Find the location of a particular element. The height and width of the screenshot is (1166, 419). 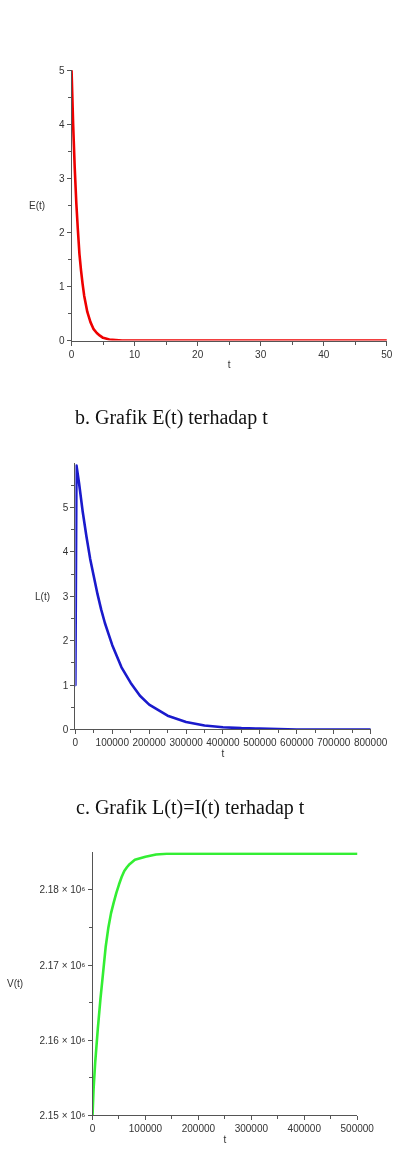

y-tick-label: 2.16 × 10⁶ is located at coordinates (62, 1040).